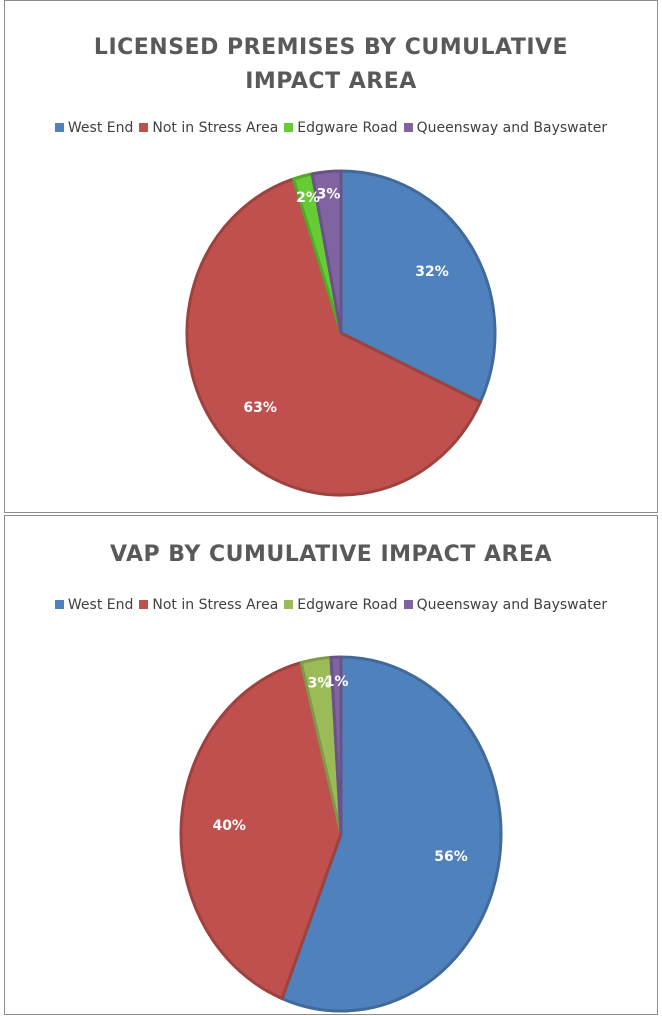 This screenshot has width=662, height=1016. Describe the element at coordinates (432, 272) in the screenshot. I see `data-label: 32%` at that location.